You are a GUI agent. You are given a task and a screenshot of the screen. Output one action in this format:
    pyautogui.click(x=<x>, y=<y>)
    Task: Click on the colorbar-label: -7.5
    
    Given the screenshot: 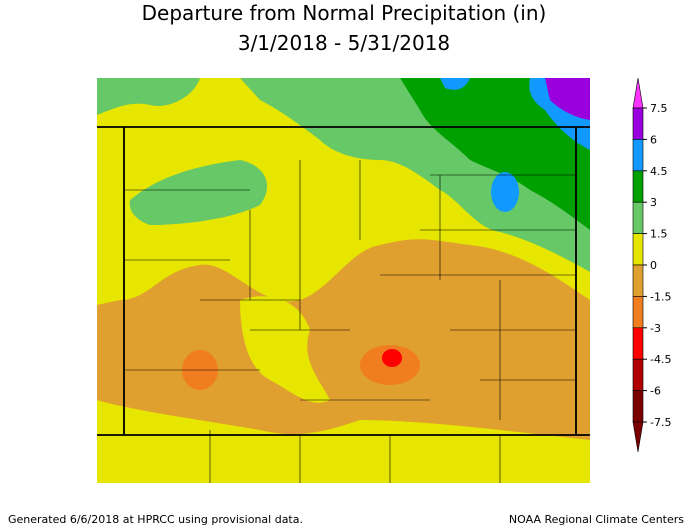 What is the action you would take?
    pyautogui.click(x=660, y=422)
    